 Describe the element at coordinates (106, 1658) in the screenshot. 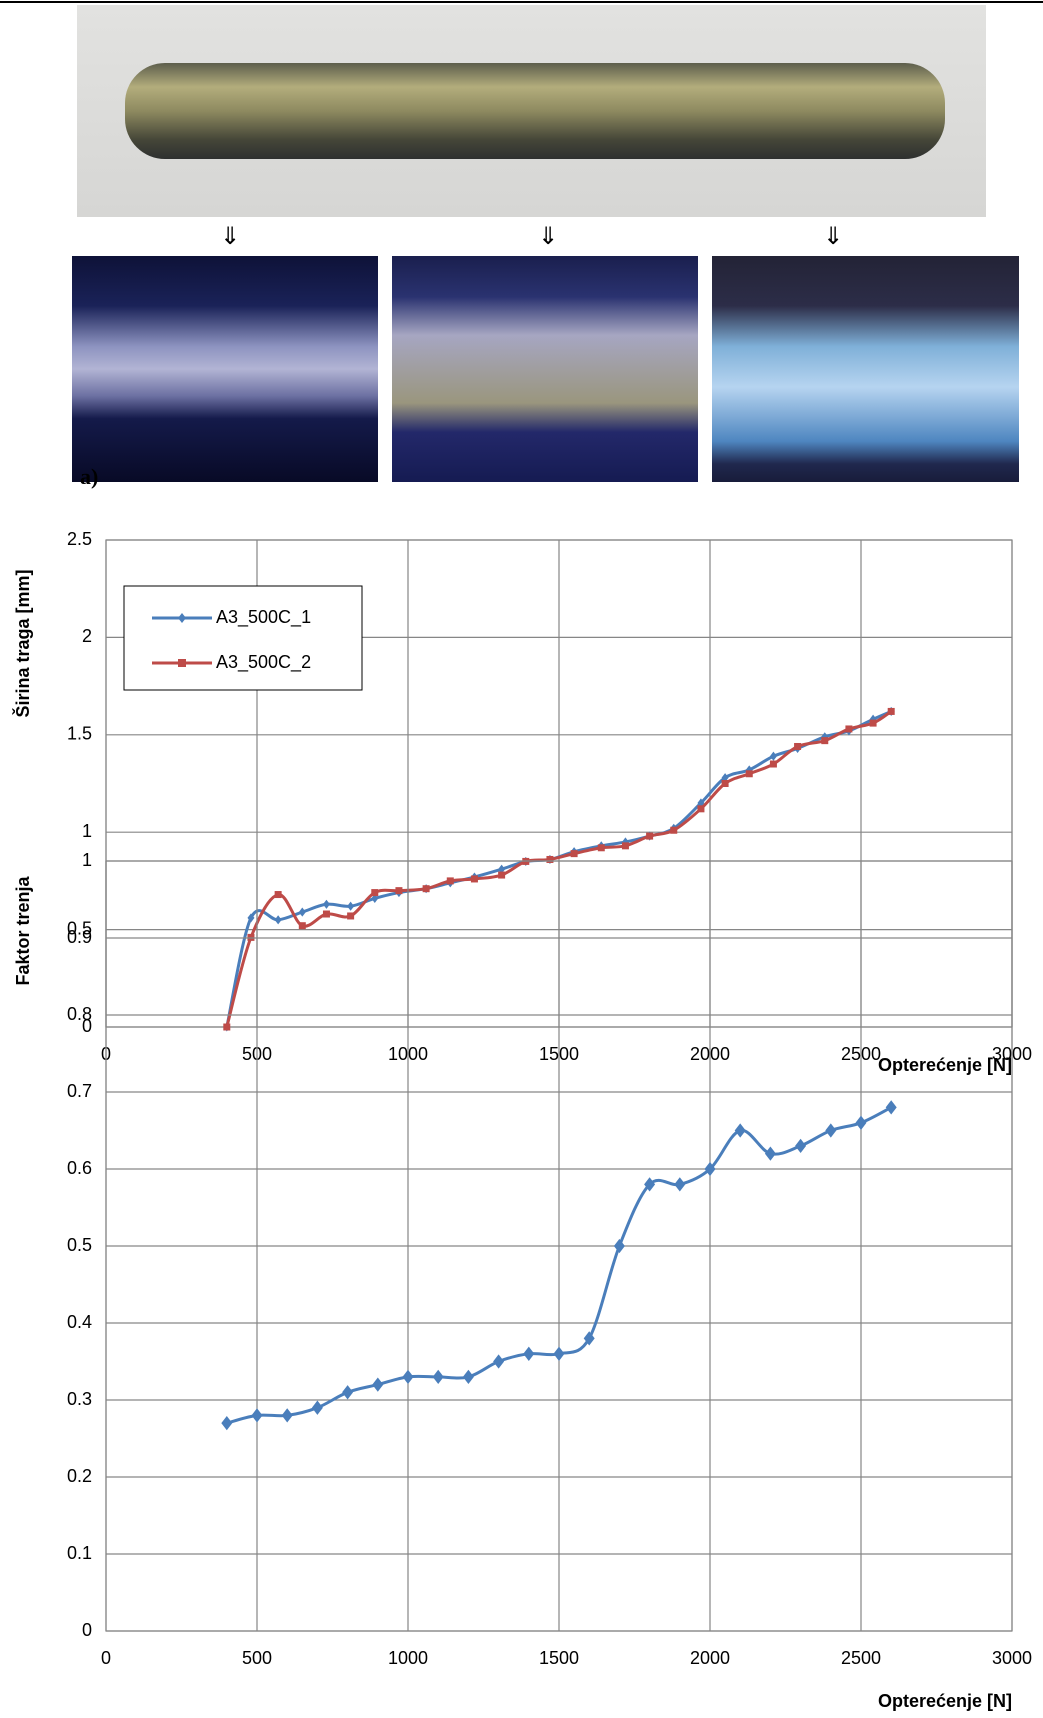

I see `x-tick-label: 0` at that location.